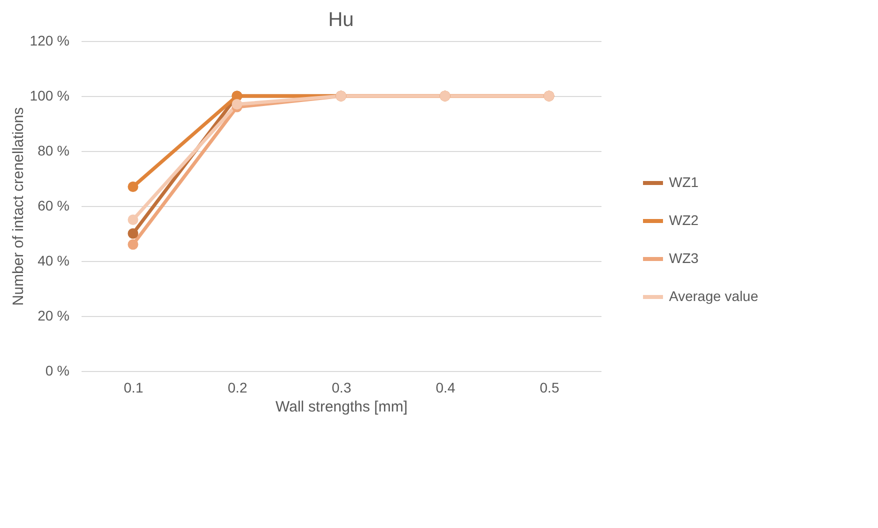 This screenshot has height=528, width=878. I want to click on x-tick-label: 0.3, so click(342, 388).